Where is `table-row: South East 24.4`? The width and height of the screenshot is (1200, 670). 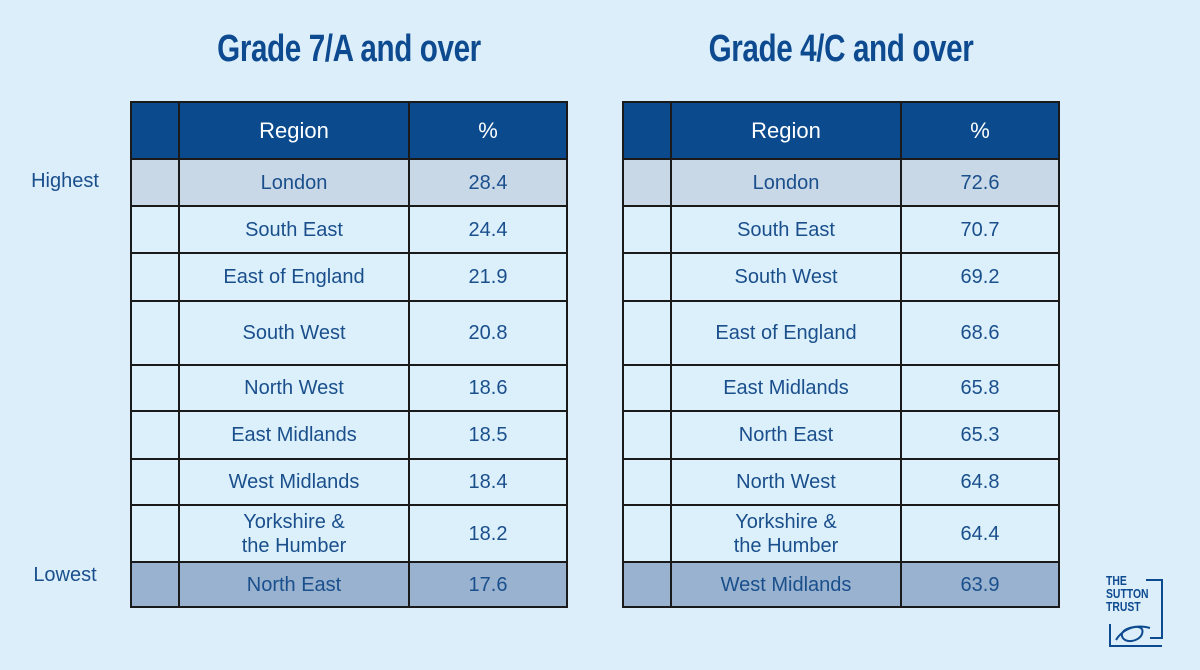 table-row: South East 24.4 is located at coordinates (349, 229).